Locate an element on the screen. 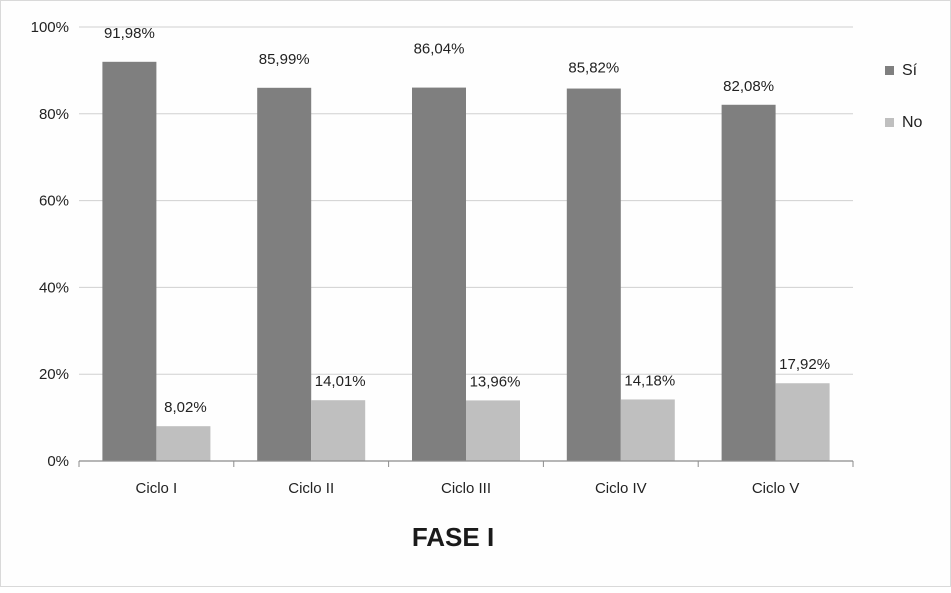 The image size is (951, 593). data-label: 14,01% is located at coordinates (340, 381).